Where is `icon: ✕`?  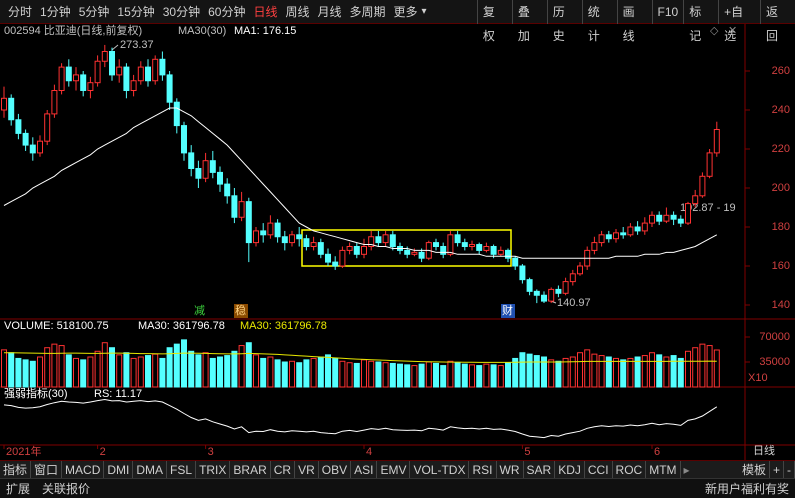 icon: ✕ is located at coordinates (732, 31).